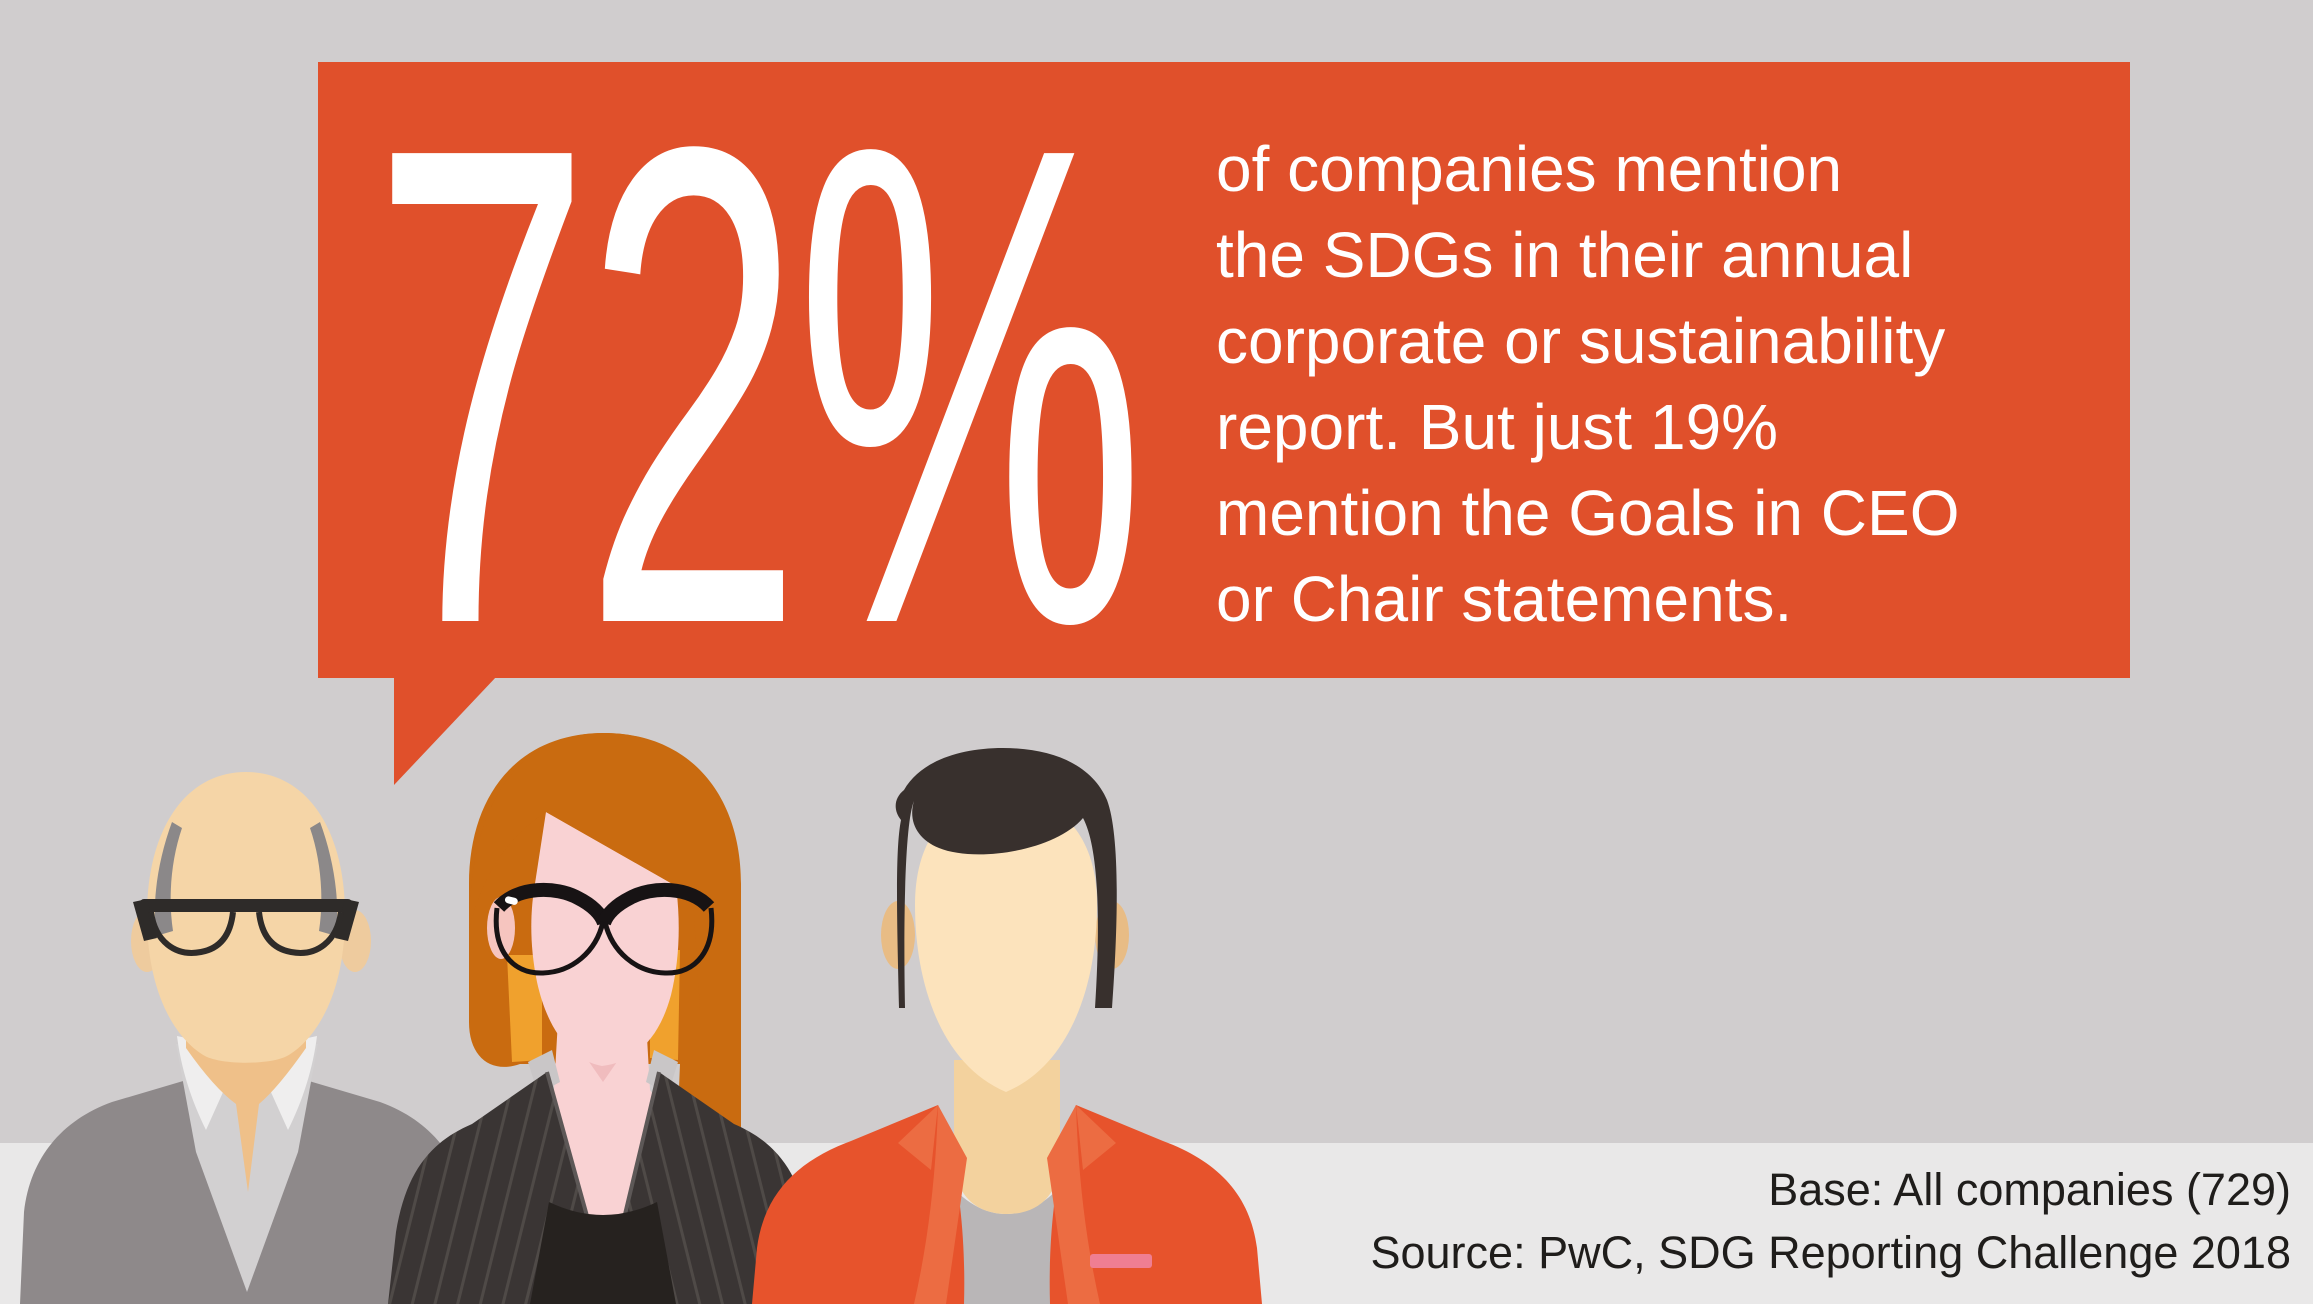 This screenshot has height=1304, width=2313. I want to click on woman-hair-front, so click(605, 871).